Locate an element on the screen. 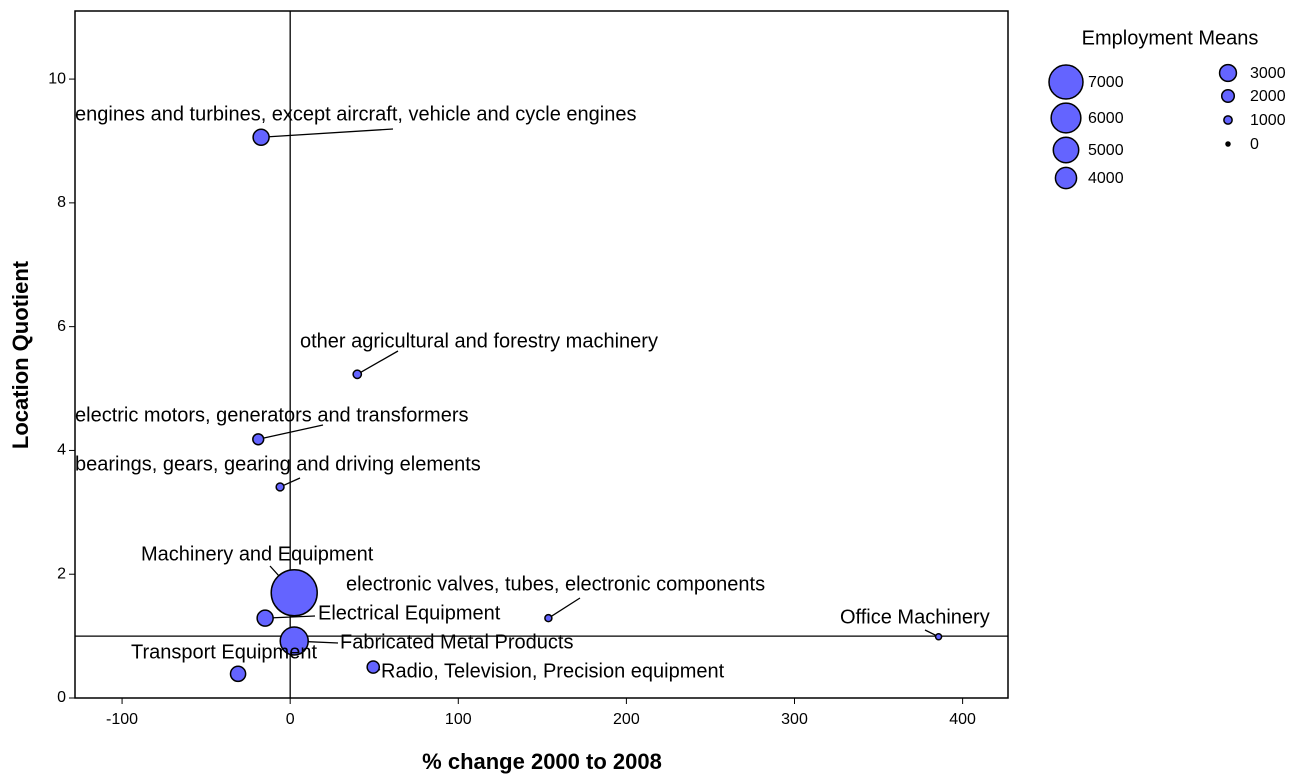 The image size is (1306, 781). x-tick-label: -100 is located at coordinates (122, 719).